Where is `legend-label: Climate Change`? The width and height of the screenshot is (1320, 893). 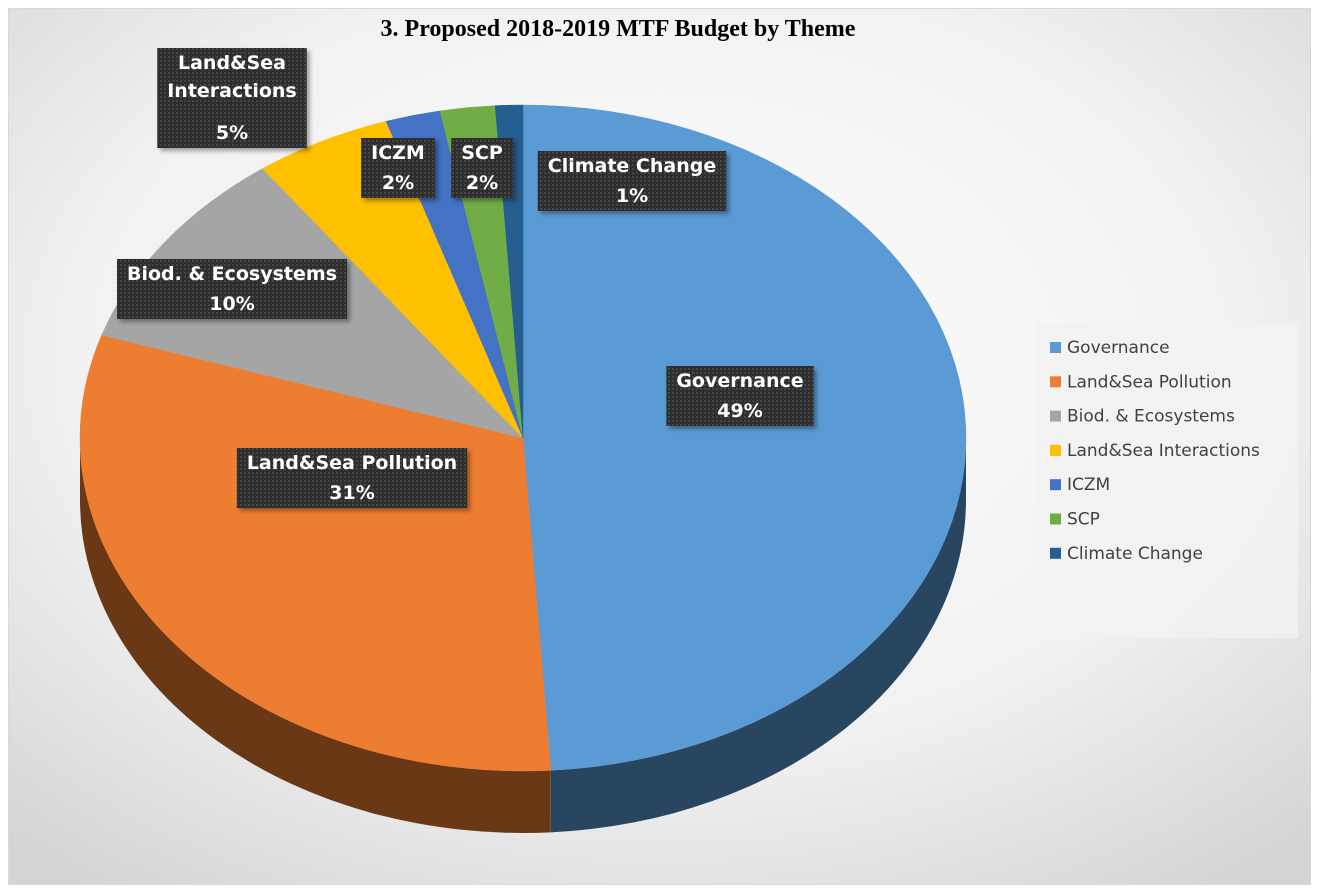 legend-label: Climate Change is located at coordinates (1135, 554).